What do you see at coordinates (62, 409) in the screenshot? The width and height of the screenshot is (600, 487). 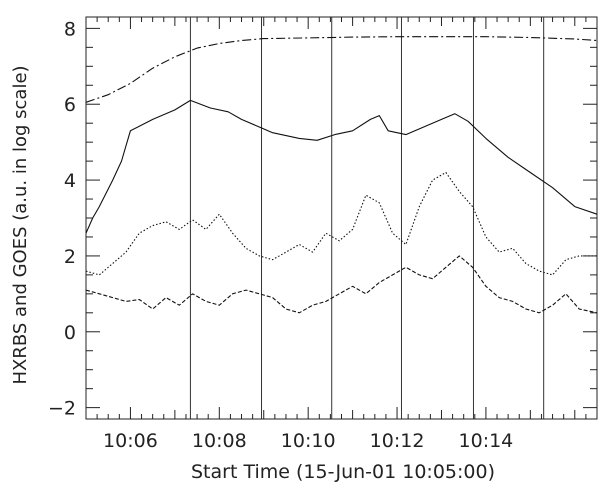 I see `y-tick-label: −2` at bounding box center [62, 409].